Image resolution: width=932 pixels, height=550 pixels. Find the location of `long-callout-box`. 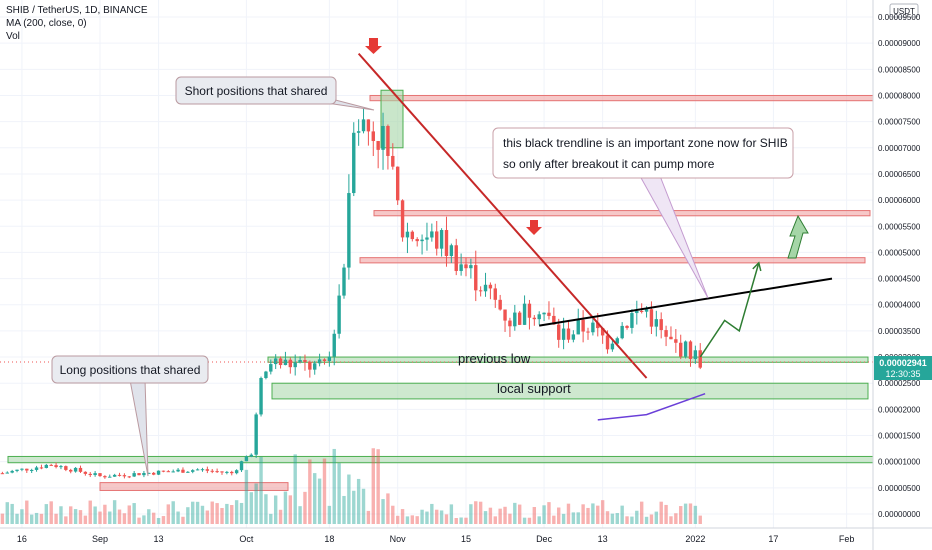

long-callout-box is located at coordinates (130, 369).